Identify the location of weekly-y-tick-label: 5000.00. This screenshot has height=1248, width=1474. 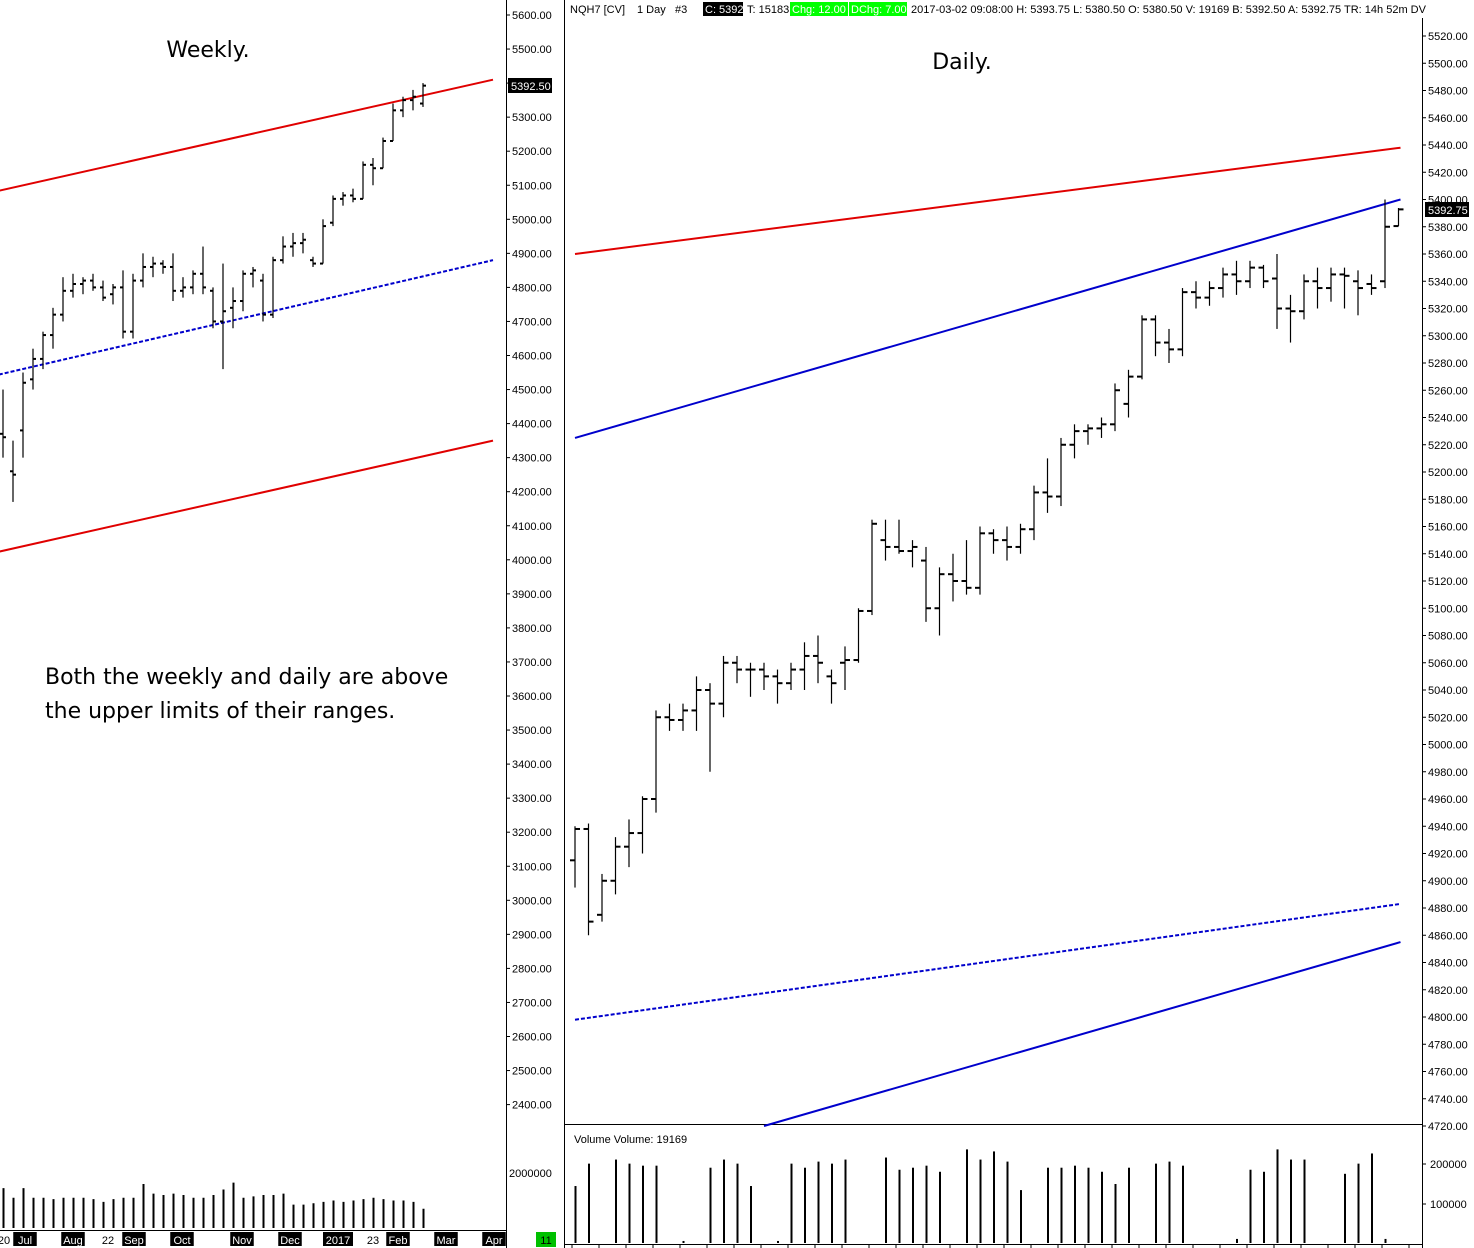
(532, 220).